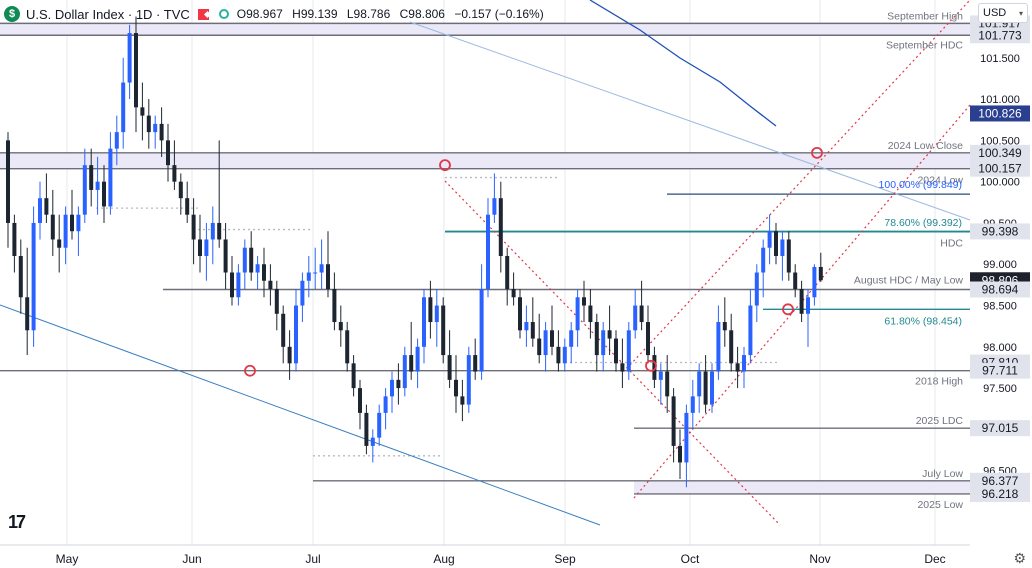 Image resolution: width=1032 pixels, height=568 pixels. I want to click on y-tick-label: 100.500, so click(1000, 141).